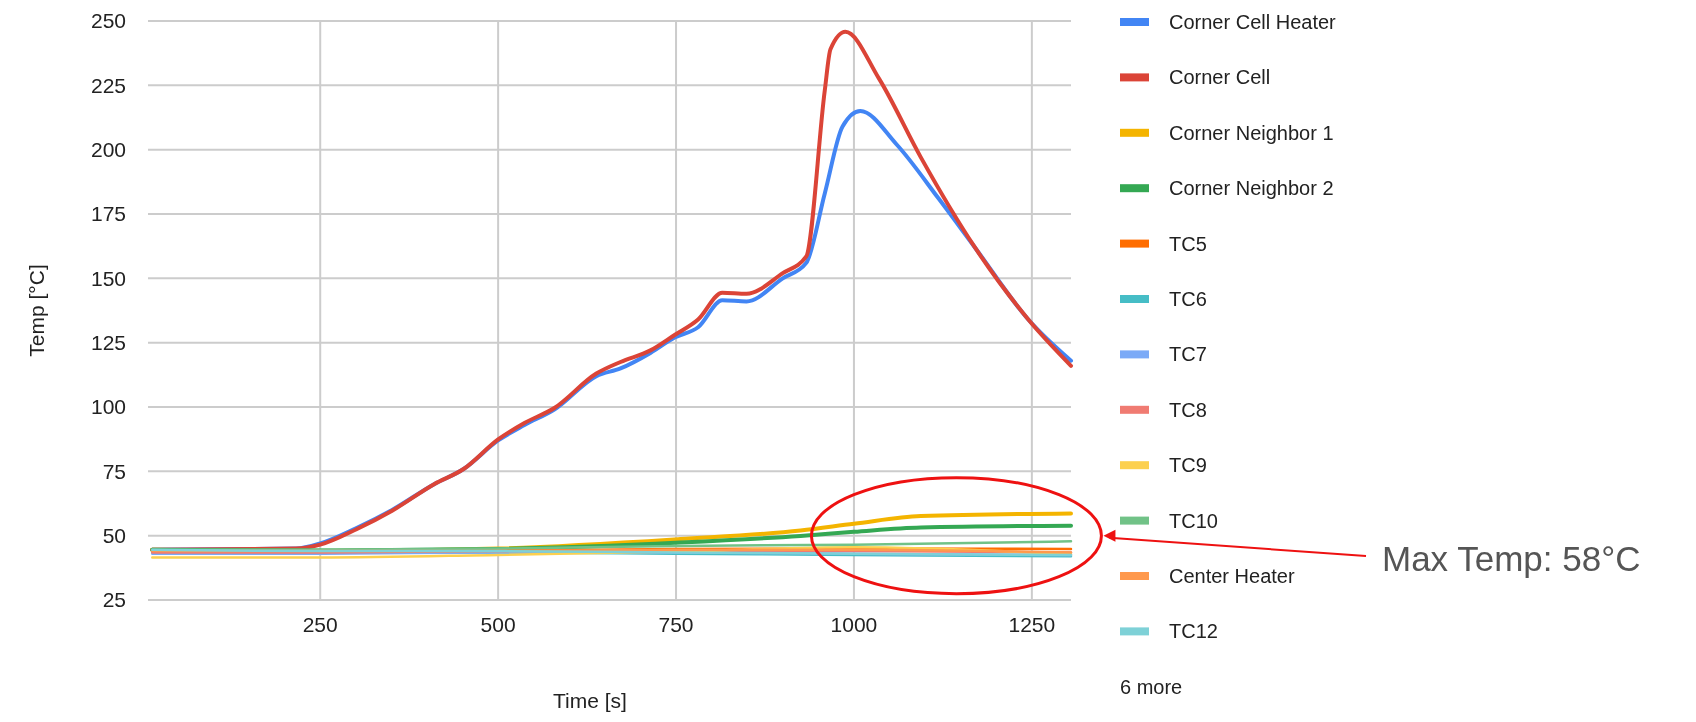 This screenshot has width=1696, height=722. I want to click on legend-label: TC6, so click(1188, 299).